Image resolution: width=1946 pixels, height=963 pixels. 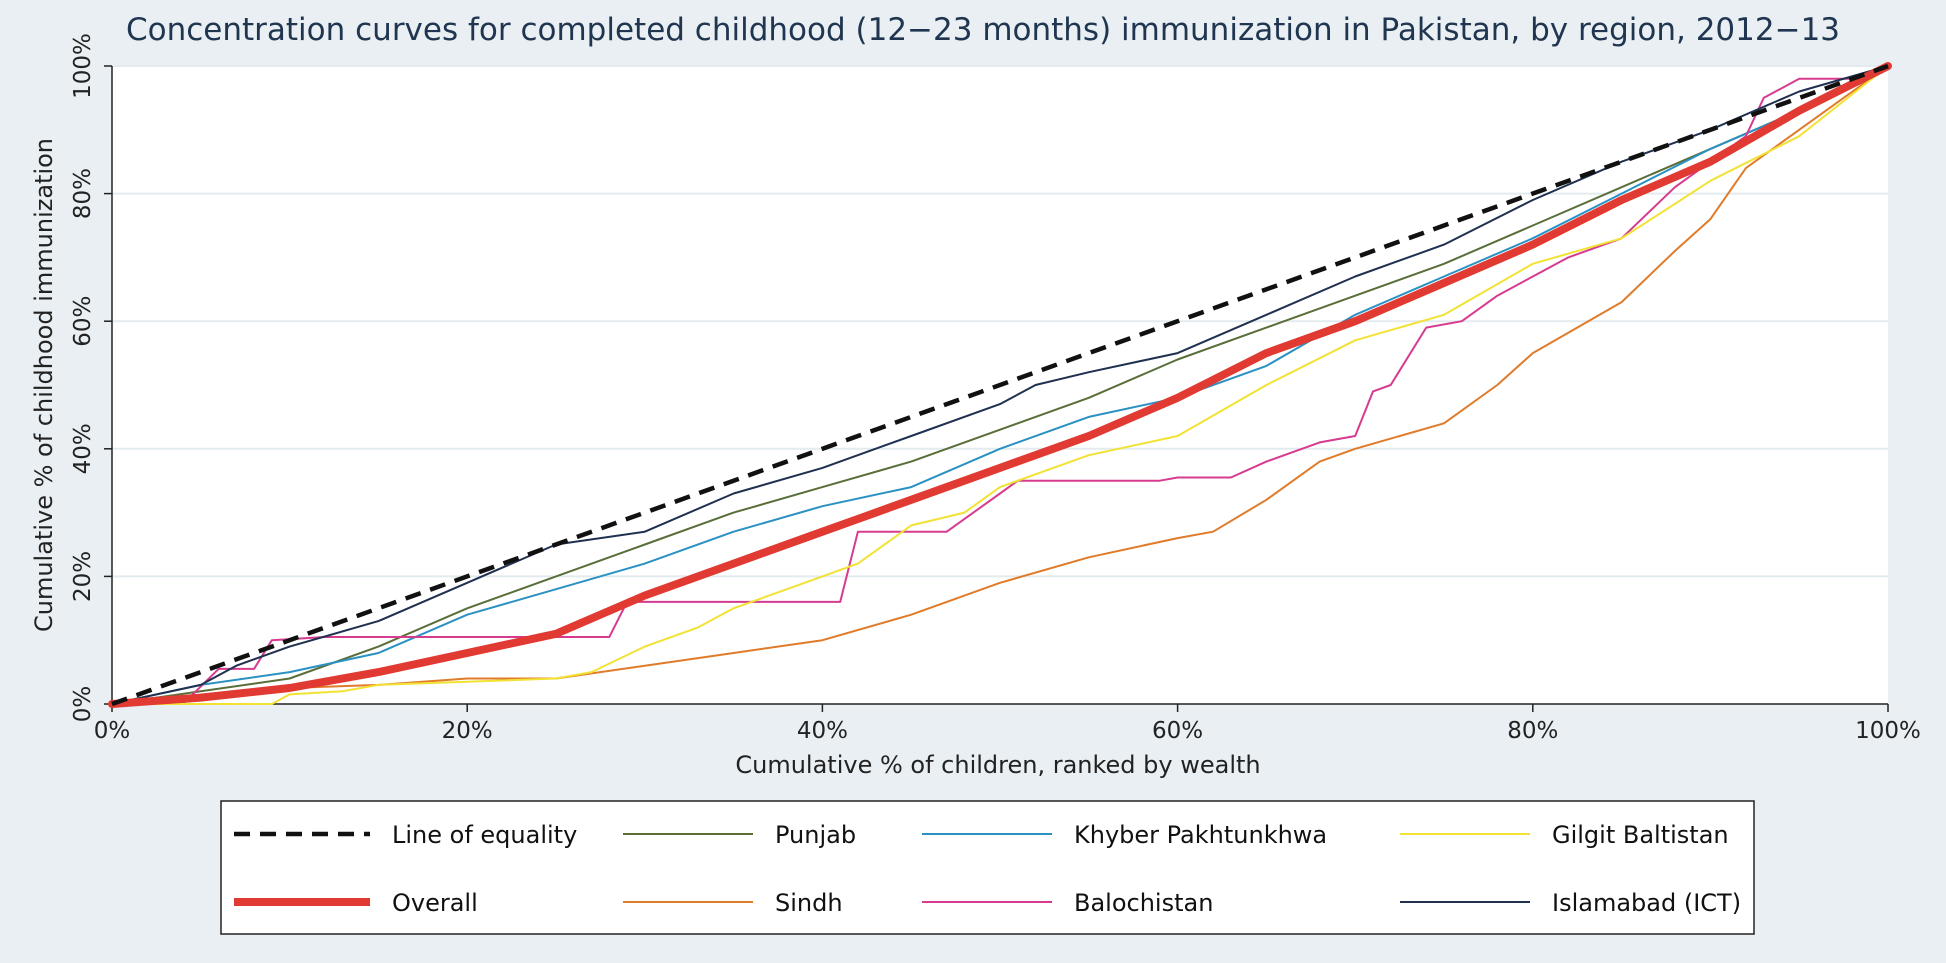 What do you see at coordinates (1646, 903) in the screenshot?
I see `legend-label-7: Islamabad (ICT)` at bounding box center [1646, 903].